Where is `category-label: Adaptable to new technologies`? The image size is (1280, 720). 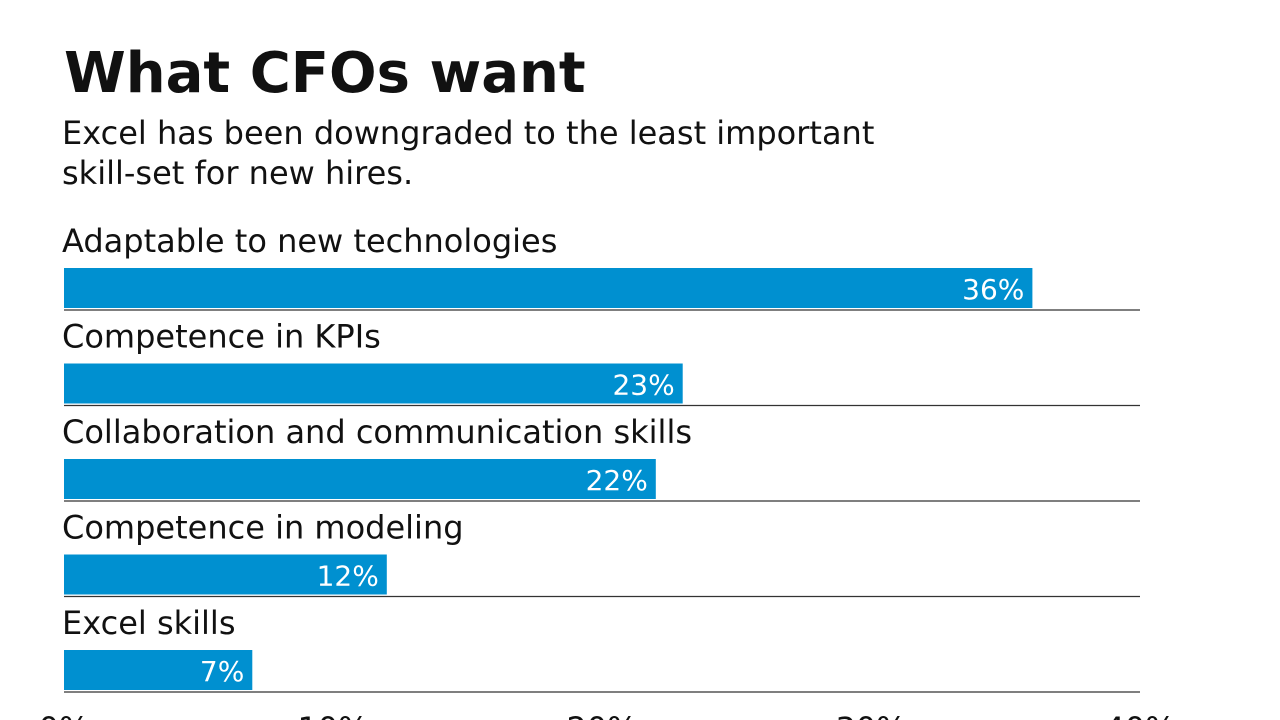 category-label: Adaptable to new technologies is located at coordinates (309, 241).